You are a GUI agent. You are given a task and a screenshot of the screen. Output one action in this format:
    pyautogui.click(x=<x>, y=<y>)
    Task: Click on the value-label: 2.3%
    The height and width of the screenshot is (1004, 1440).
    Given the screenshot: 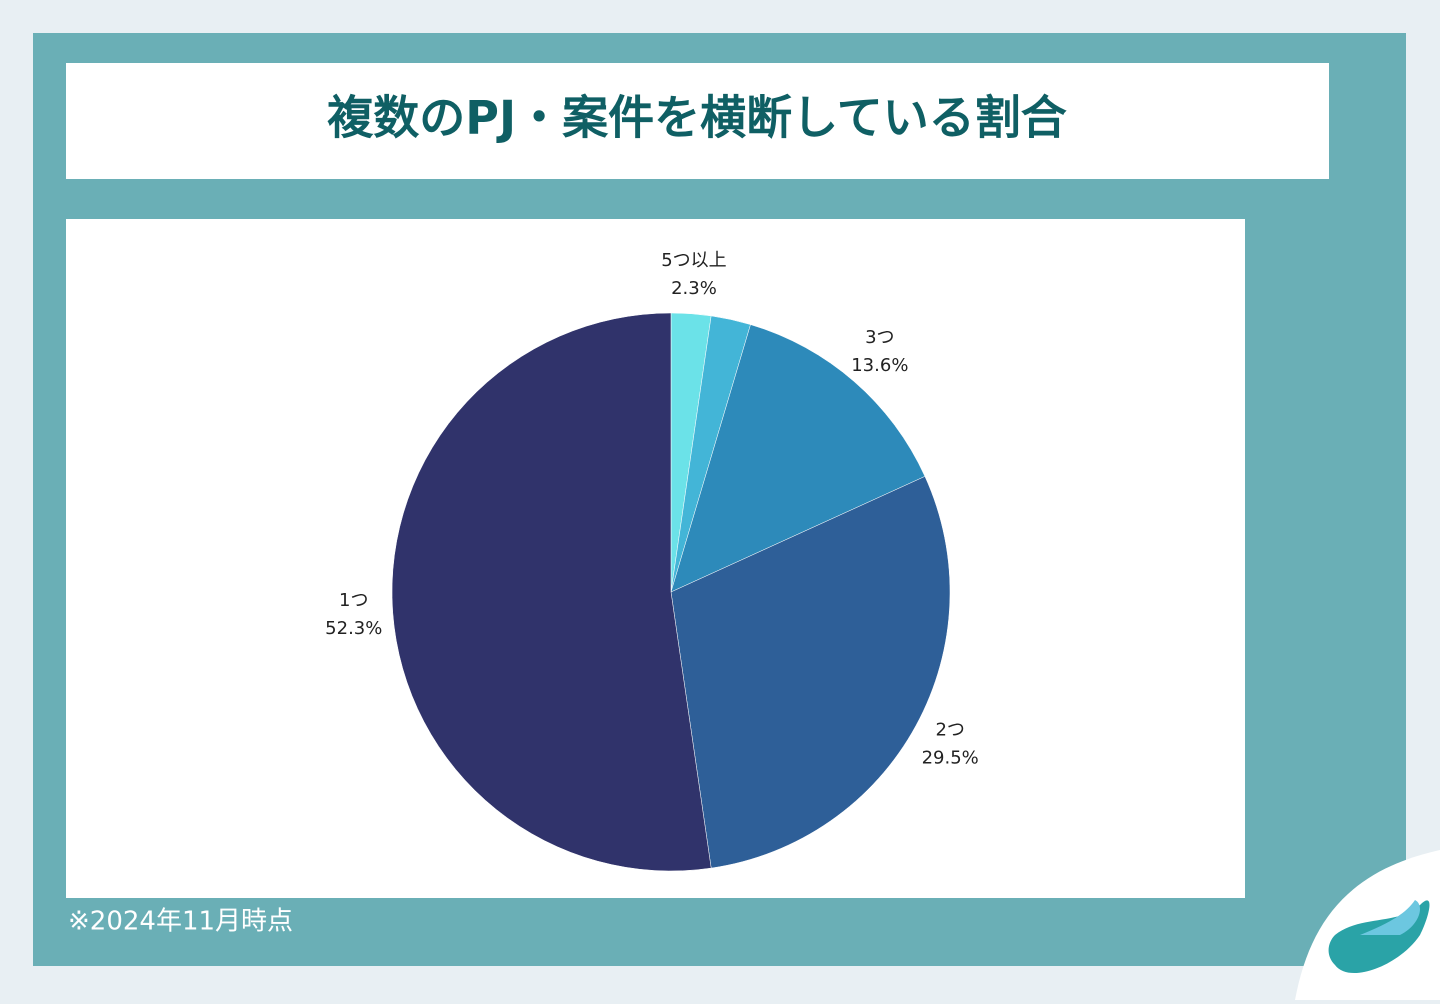 What is the action you would take?
    pyautogui.click(x=694, y=288)
    